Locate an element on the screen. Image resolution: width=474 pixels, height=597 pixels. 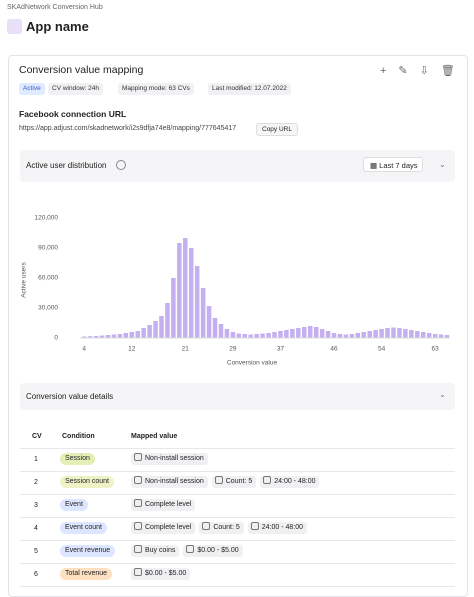
condition: Session is located at coordinates (77, 459).